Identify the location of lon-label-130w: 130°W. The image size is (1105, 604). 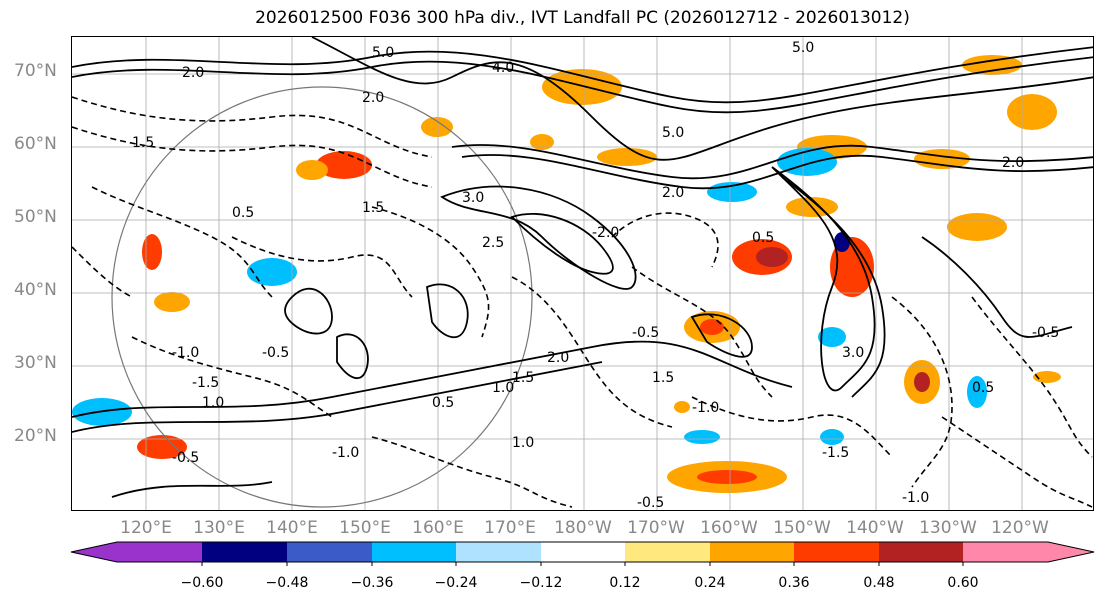
(948, 528).